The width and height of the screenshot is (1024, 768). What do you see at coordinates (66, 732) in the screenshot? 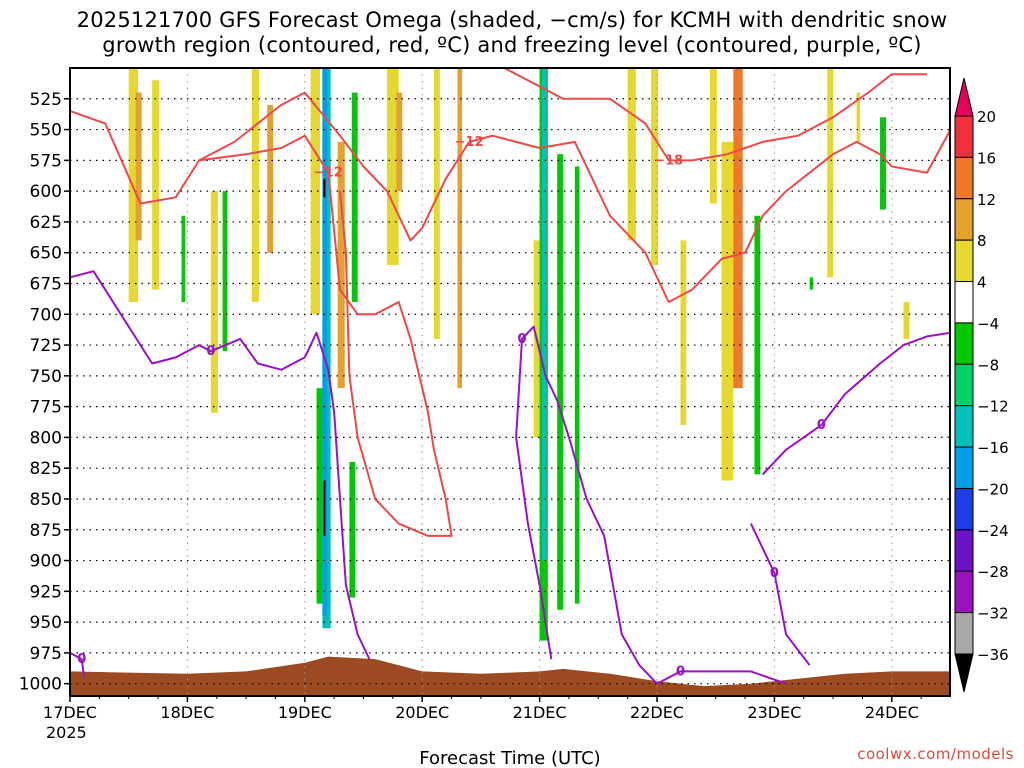
I see `x-year-label: 2025` at bounding box center [66, 732].